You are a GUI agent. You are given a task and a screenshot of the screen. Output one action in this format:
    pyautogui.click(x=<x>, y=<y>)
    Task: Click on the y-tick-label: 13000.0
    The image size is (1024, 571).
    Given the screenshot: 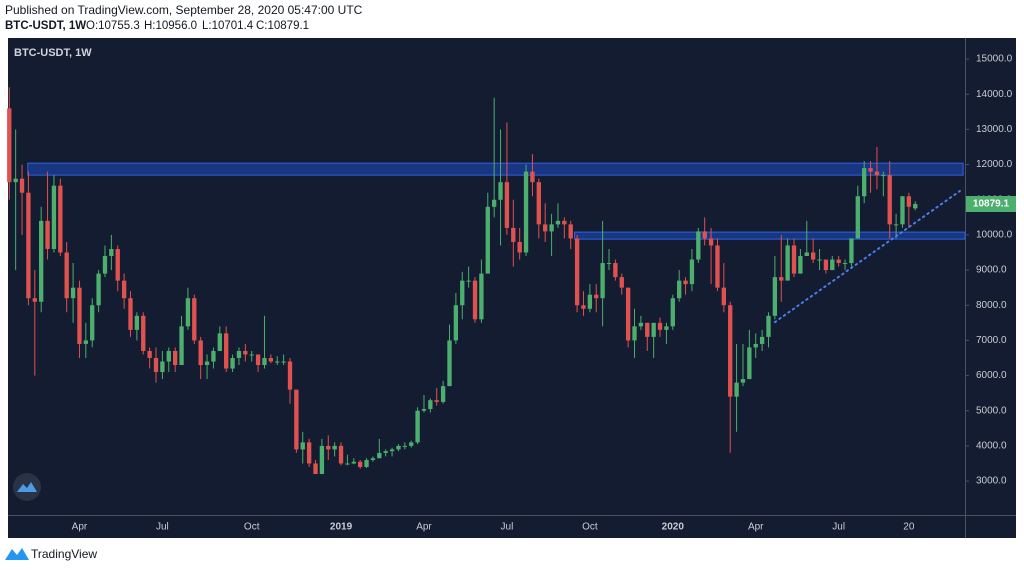 What is the action you would take?
    pyautogui.click(x=994, y=129)
    